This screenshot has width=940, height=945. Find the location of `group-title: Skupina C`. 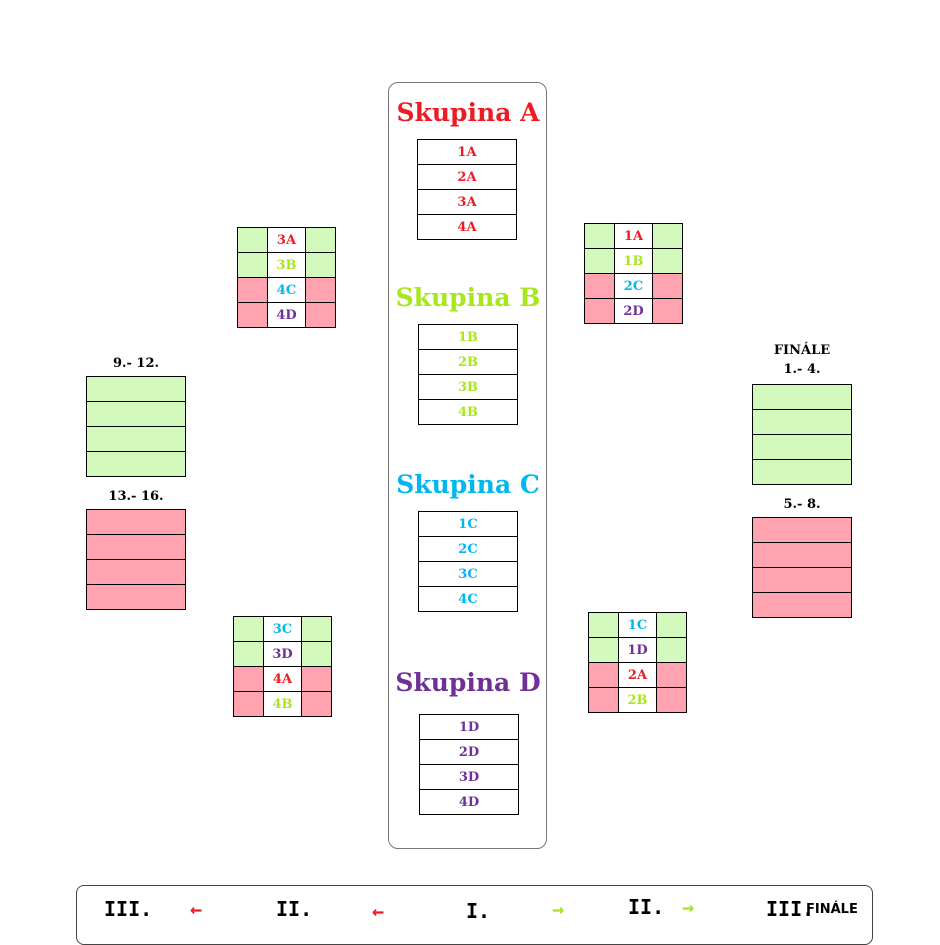

group-title: Skupina C is located at coordinates (468, 484).